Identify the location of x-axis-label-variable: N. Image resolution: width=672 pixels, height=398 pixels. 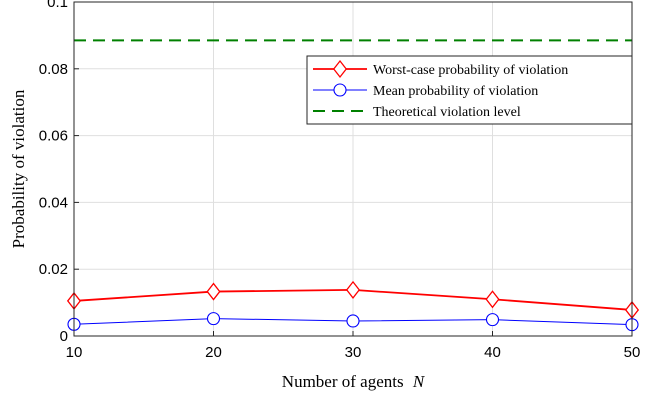
(419, 381).